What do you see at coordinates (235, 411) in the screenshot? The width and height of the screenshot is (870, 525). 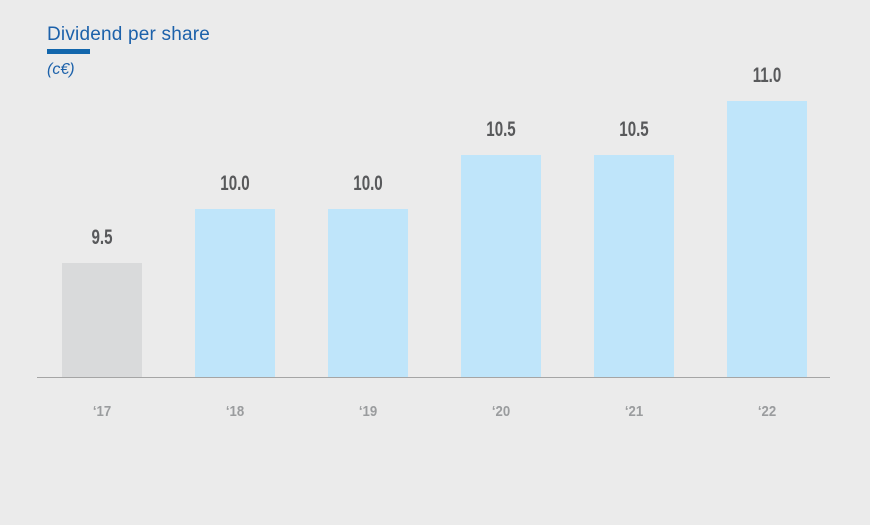 I see `x-tick-label: ‘18` at bounding box center [235, 411].